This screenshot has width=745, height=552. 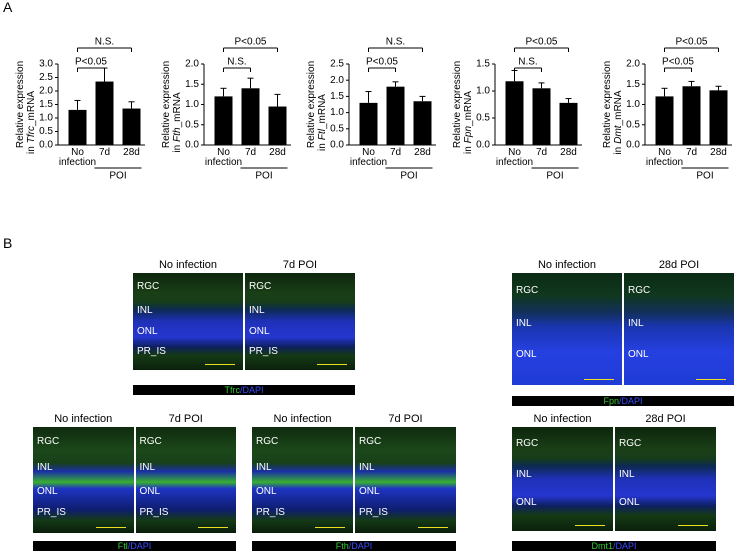 I want to click on panel-label: A, so click(x=8, y=7).